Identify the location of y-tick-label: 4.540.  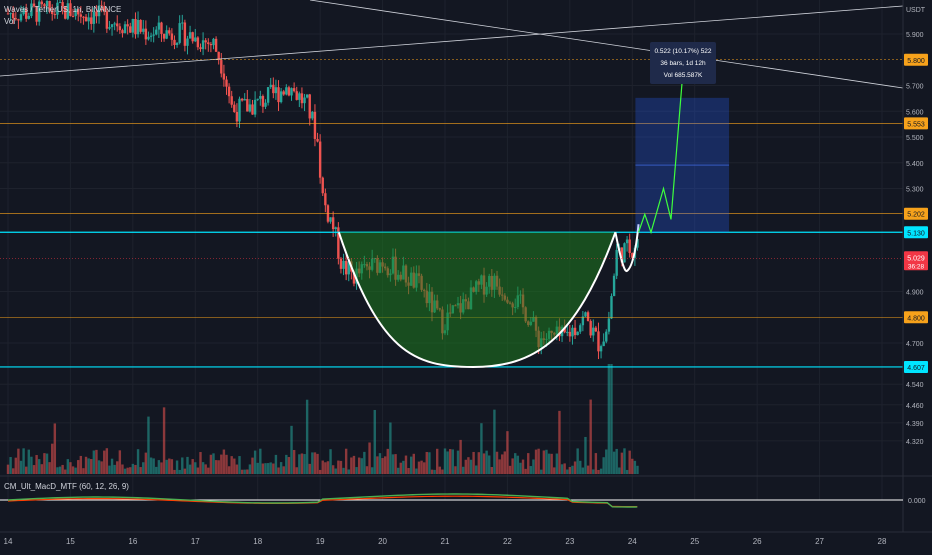
(915, 385).